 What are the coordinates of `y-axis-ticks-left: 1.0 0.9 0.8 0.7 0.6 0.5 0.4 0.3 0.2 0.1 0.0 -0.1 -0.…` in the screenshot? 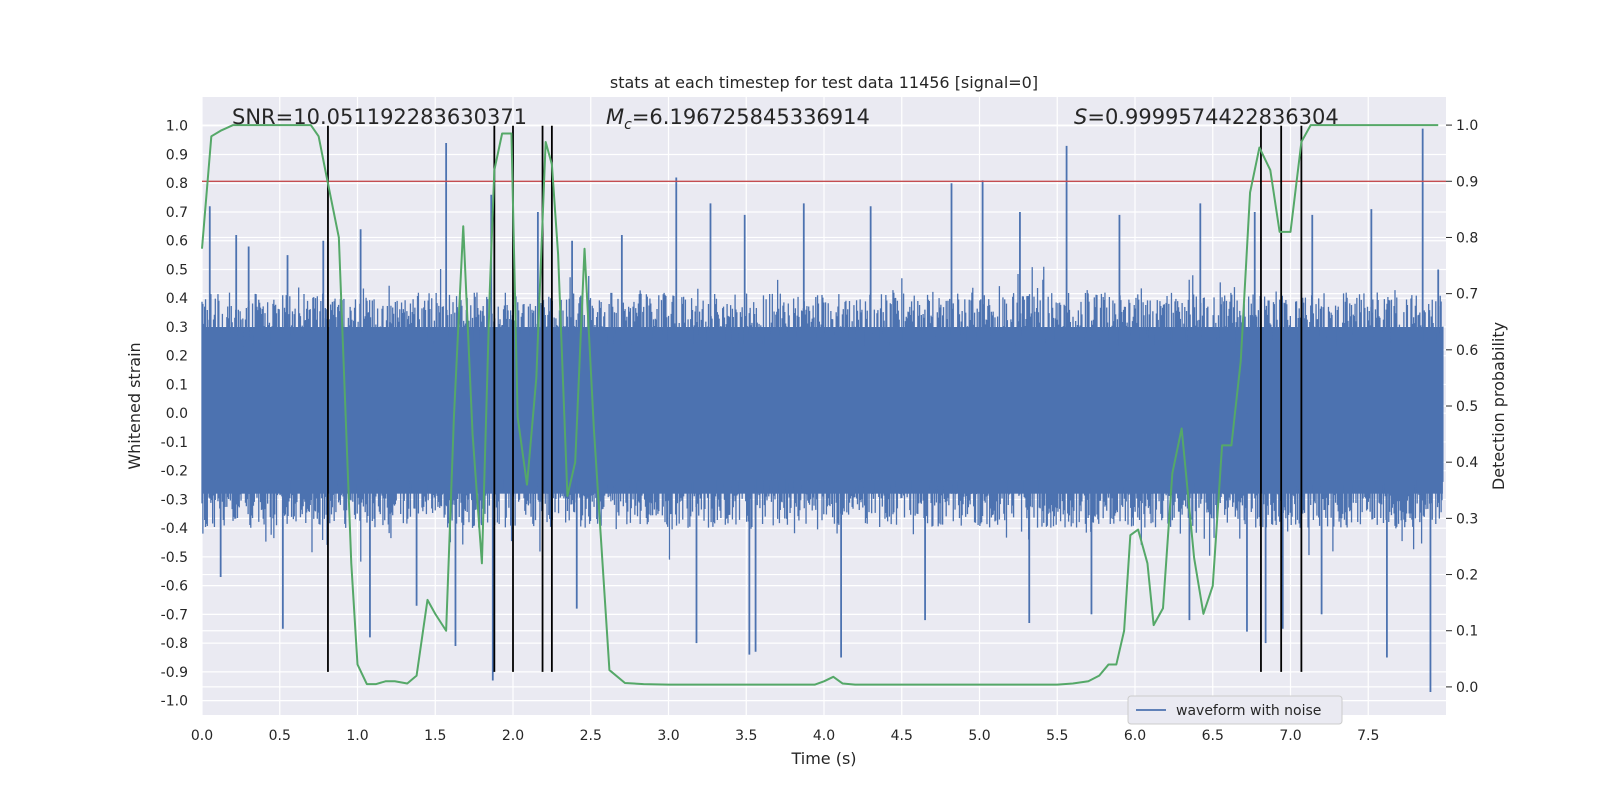 It's located at (174, 414).